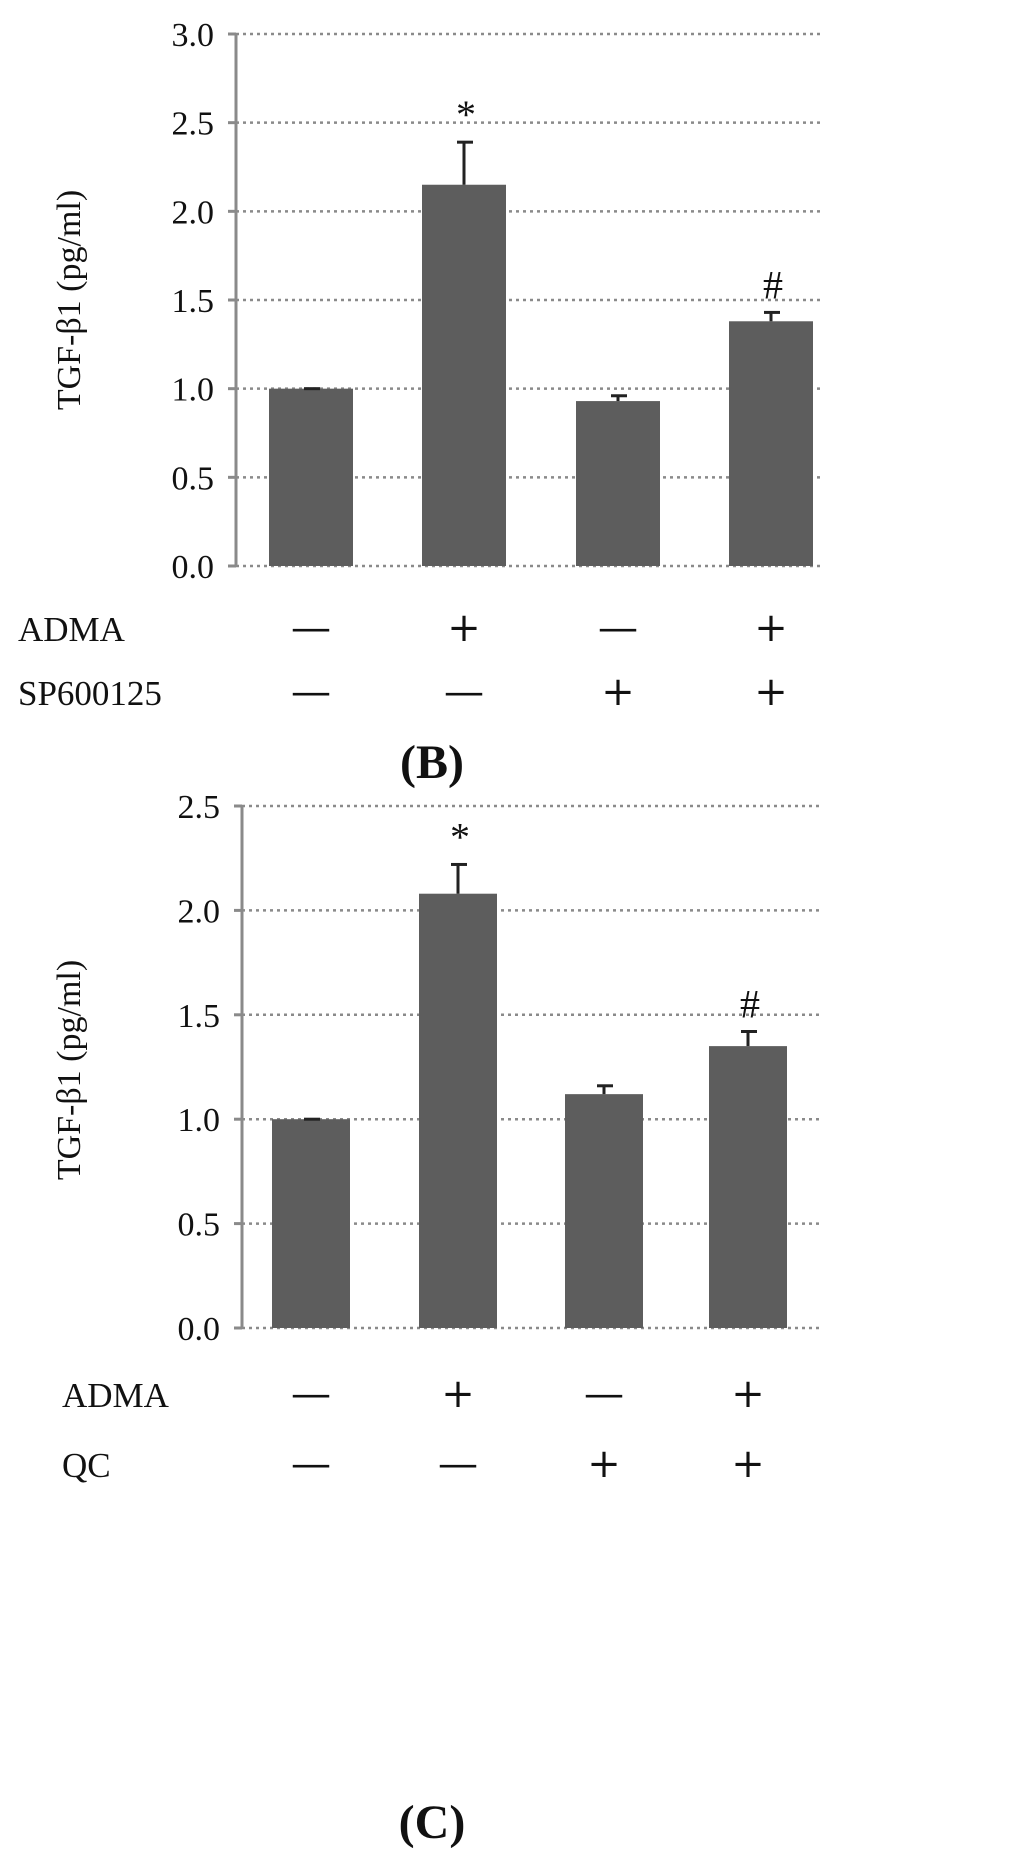  What do you see at coordinates (432, 762) in the screenshot?
I see `panel-label-b: (B)` at bounding box center [432, 762].